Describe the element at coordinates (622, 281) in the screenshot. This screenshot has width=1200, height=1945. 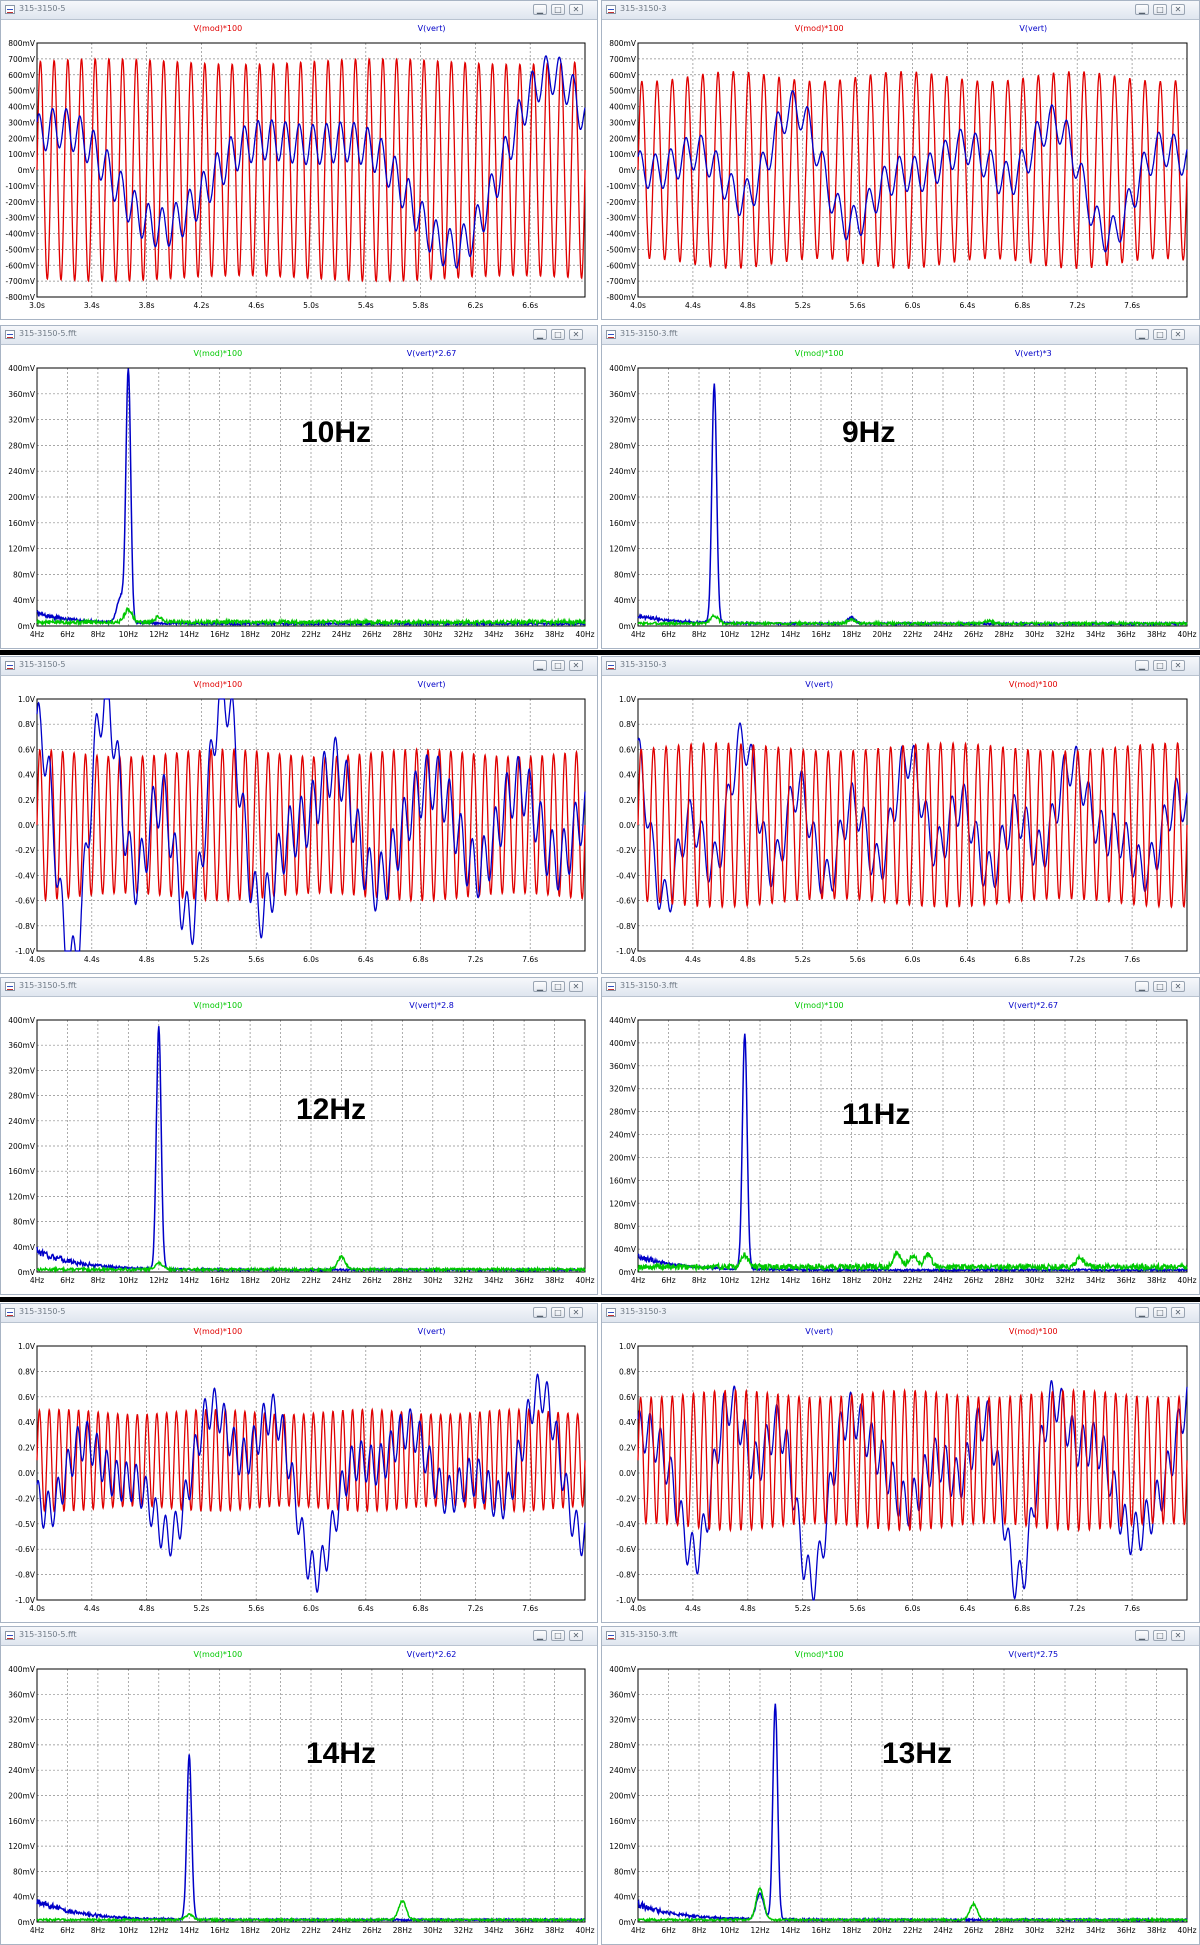
I see `y-tick-label: -700mV` at that location.